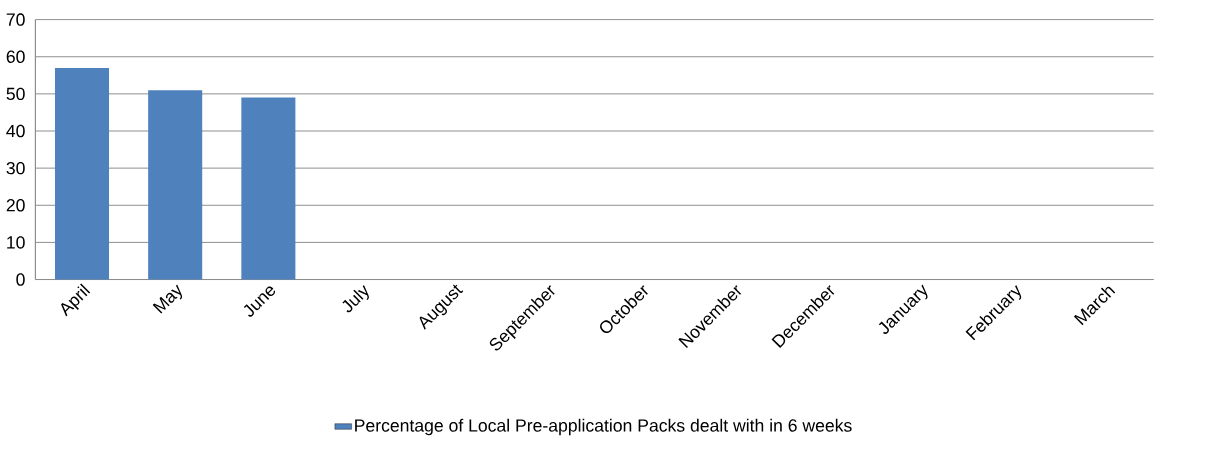  Describe the element at coordinates (16, 242) in the screenshot. I see `y-tick-label: 10` at that location.